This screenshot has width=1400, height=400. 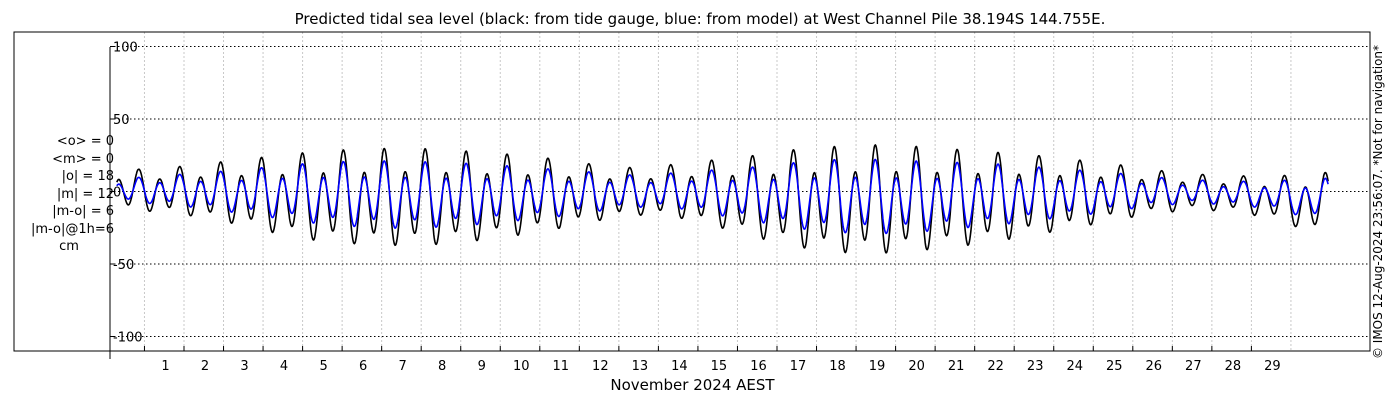 What do you see at coordinates (205, 366) in the screenshot?
I see `x-tick-label: 2` at bounding box center [205, 366].